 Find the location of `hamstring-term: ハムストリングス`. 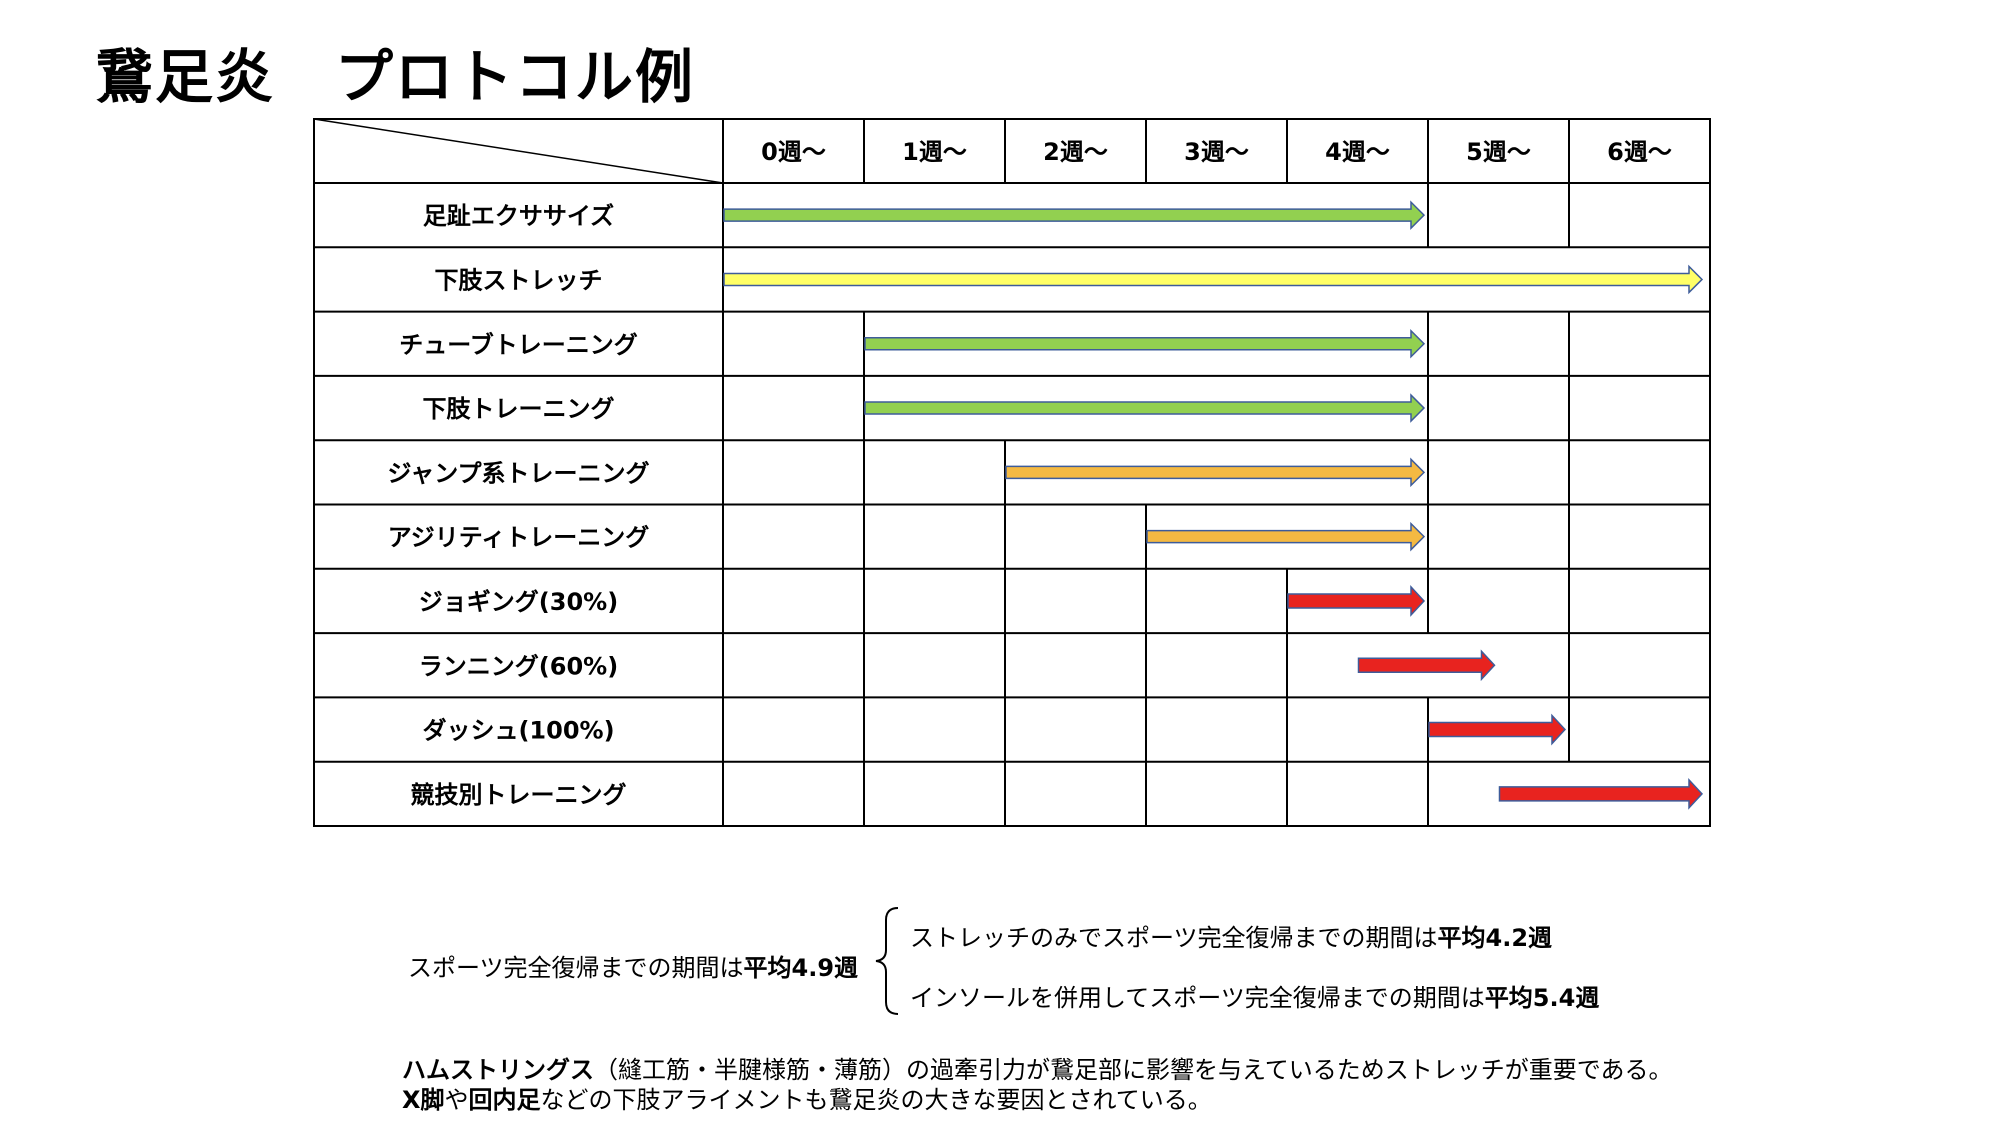

hamstring-term: ハムストリングス is located at coordinates (498, 1070).